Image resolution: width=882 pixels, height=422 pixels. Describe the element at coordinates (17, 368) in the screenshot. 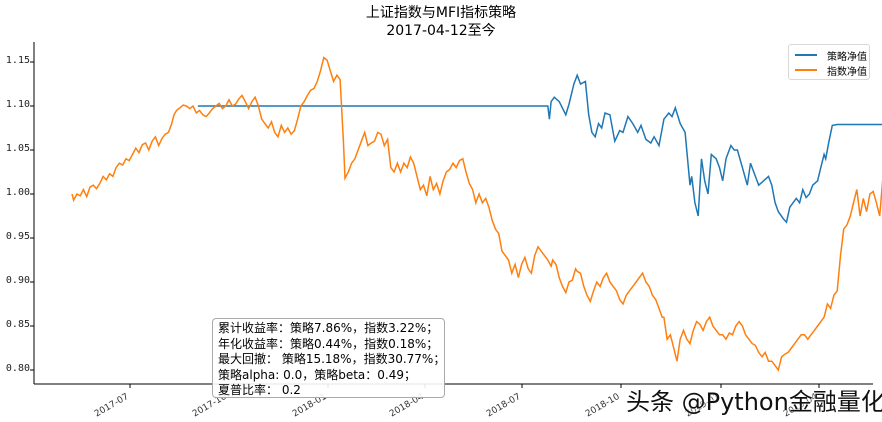

I see `y-tick-label: 0.80` at that location.